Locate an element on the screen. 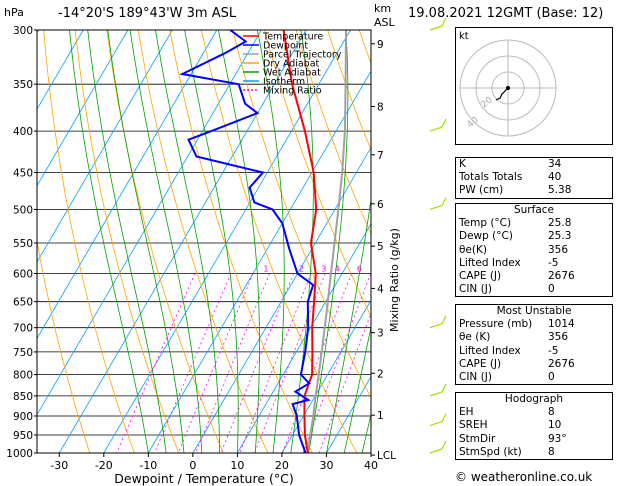  mixing-ratio-label: 15 is located at coordinates (411, 269).